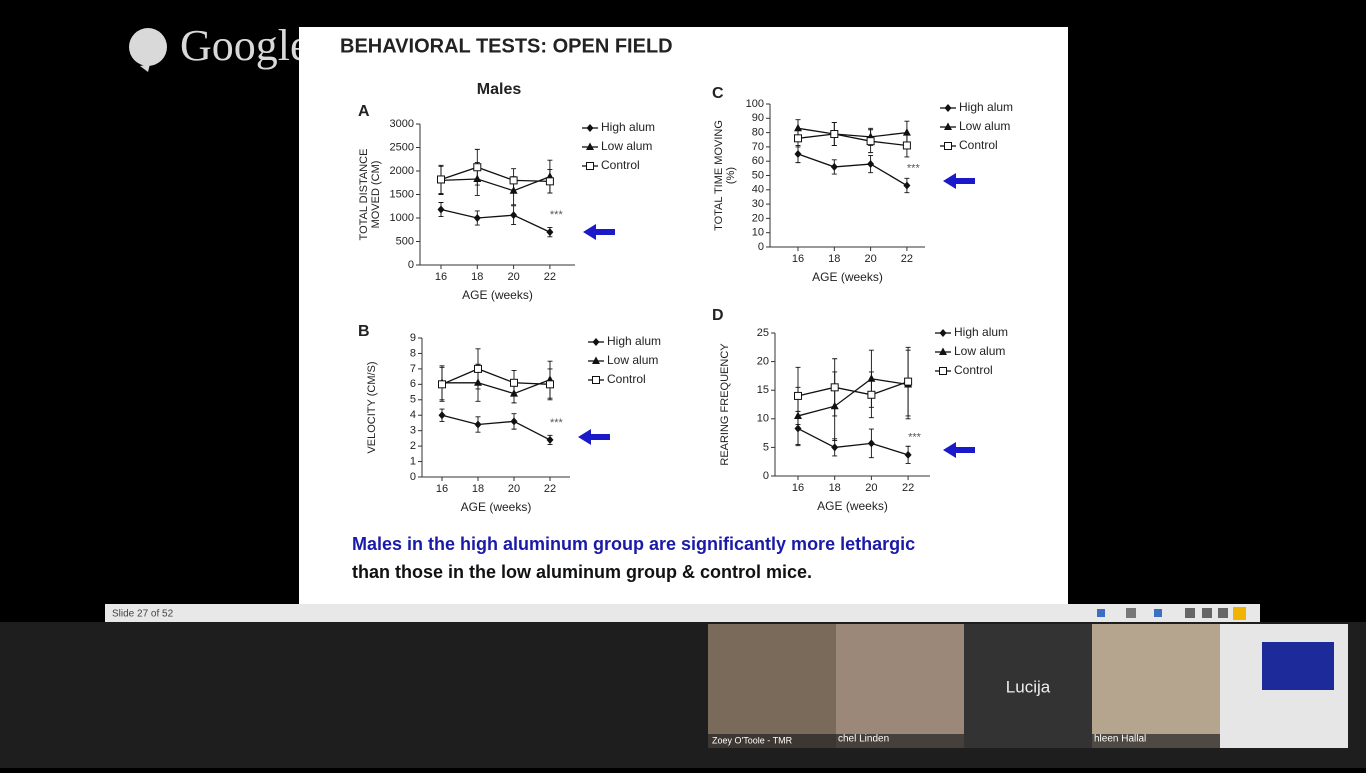  Describe the element at coordinates (364, 331) in the screenshot. I see `panel-label: B` at that location.